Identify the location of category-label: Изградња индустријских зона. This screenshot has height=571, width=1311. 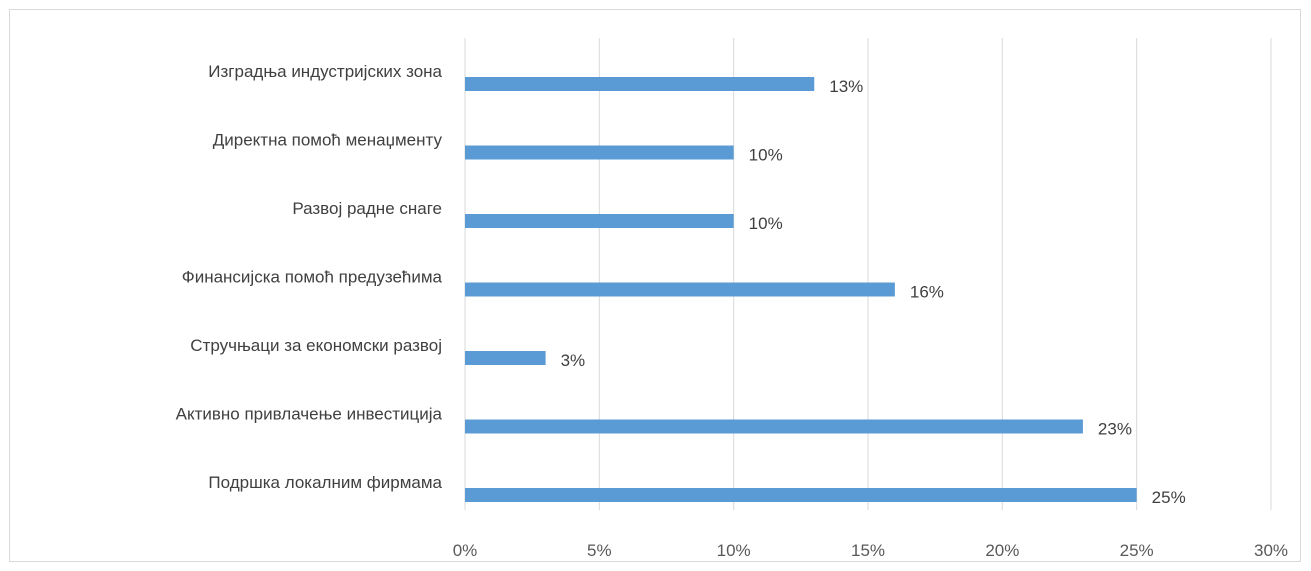
(325, 71).